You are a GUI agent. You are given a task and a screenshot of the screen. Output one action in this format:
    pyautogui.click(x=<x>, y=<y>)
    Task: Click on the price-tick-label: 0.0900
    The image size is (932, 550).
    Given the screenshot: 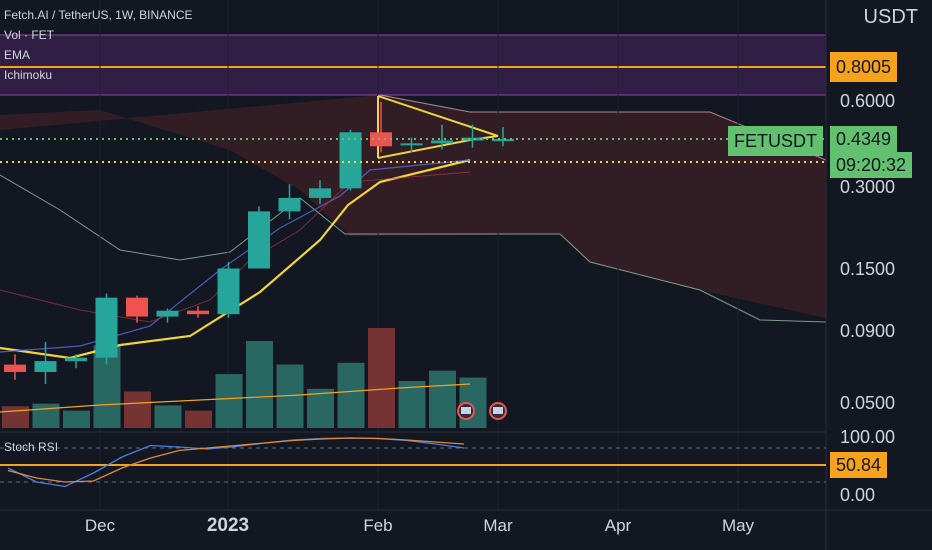 What is the action you would take?
    pyautogui.click(x=867, y=331)
    